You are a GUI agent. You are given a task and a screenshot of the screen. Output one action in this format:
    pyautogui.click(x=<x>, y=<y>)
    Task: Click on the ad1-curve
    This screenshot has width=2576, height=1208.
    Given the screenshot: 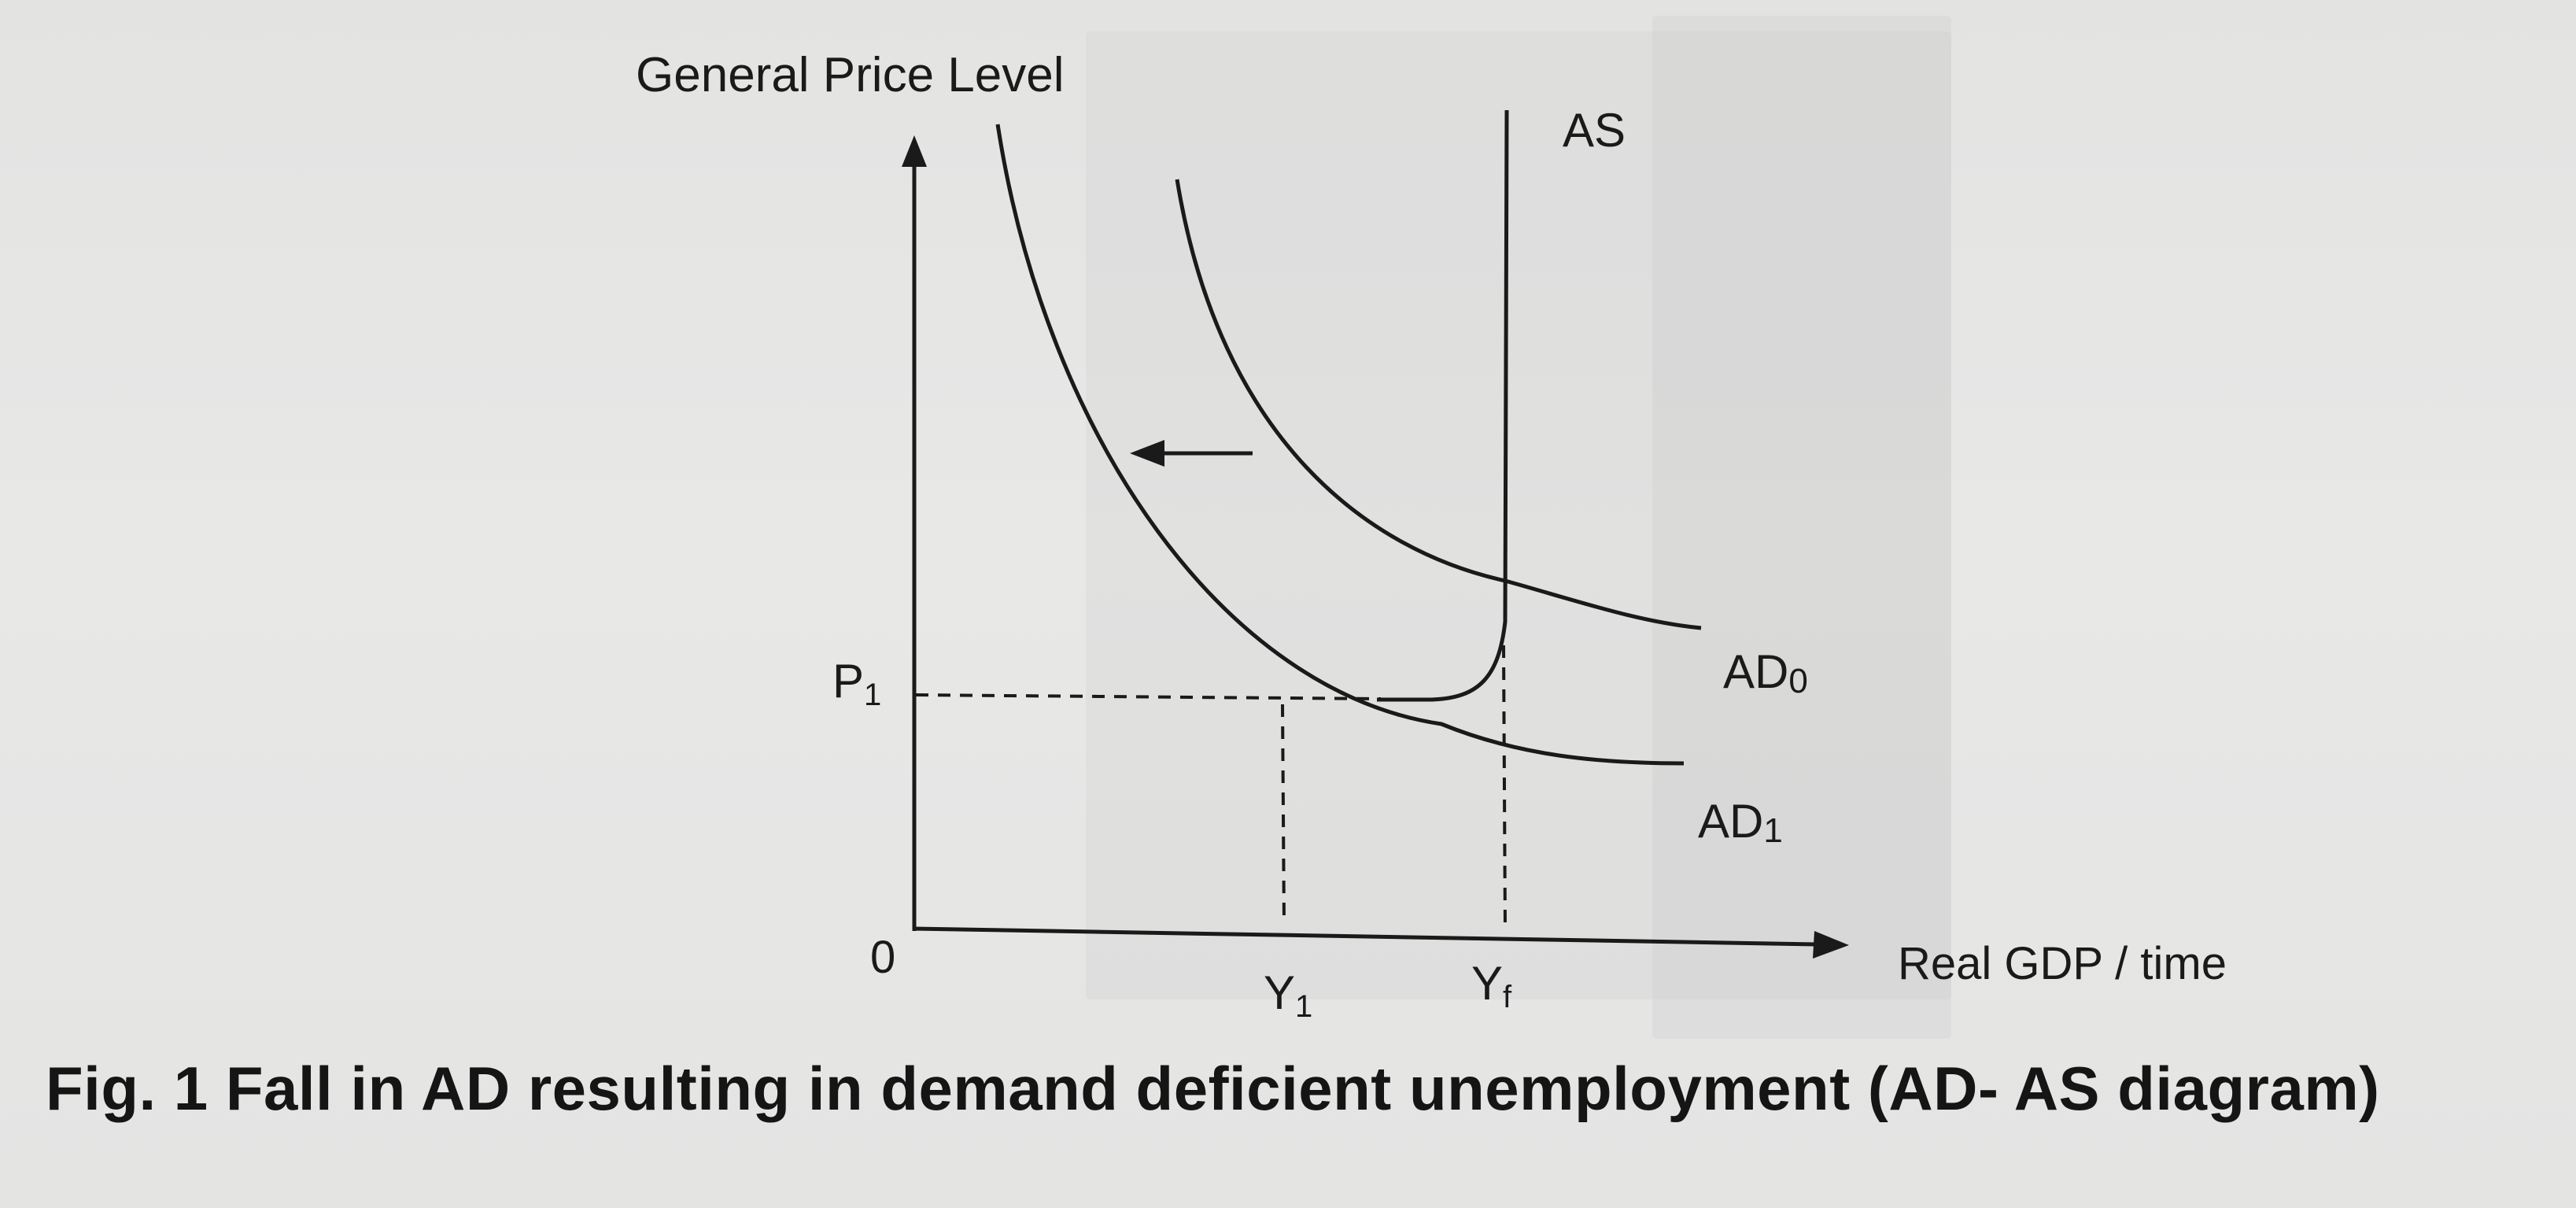 What is the action you would take?
    pyautogui.click(x=1340, y=445)
    